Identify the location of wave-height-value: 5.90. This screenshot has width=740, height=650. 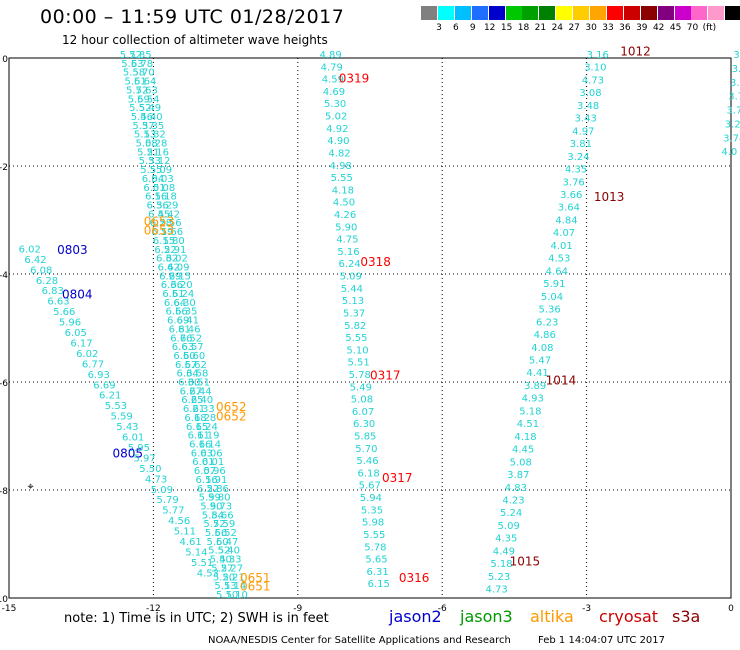
(211, 506).